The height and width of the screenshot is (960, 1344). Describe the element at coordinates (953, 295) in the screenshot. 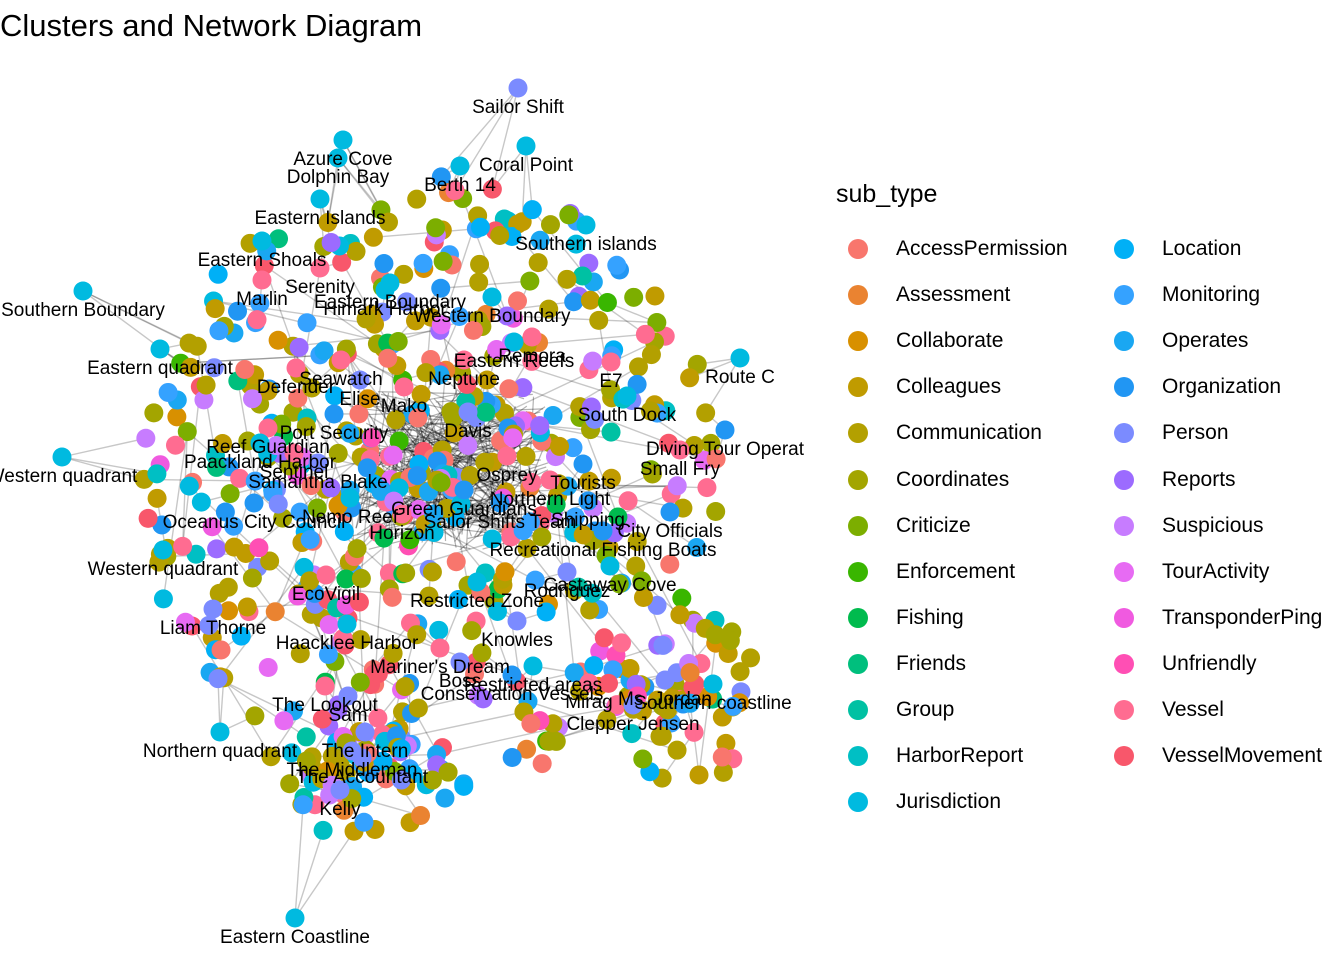

I see `legend-label: Assessment` at that location.